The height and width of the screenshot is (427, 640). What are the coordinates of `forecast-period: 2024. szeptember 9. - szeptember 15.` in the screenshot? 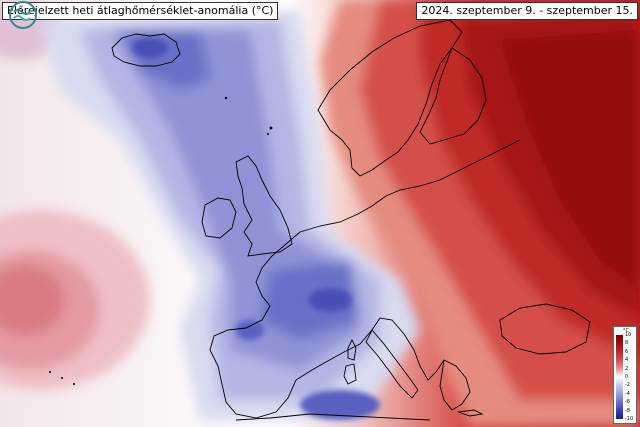 It's located at (527, 11).